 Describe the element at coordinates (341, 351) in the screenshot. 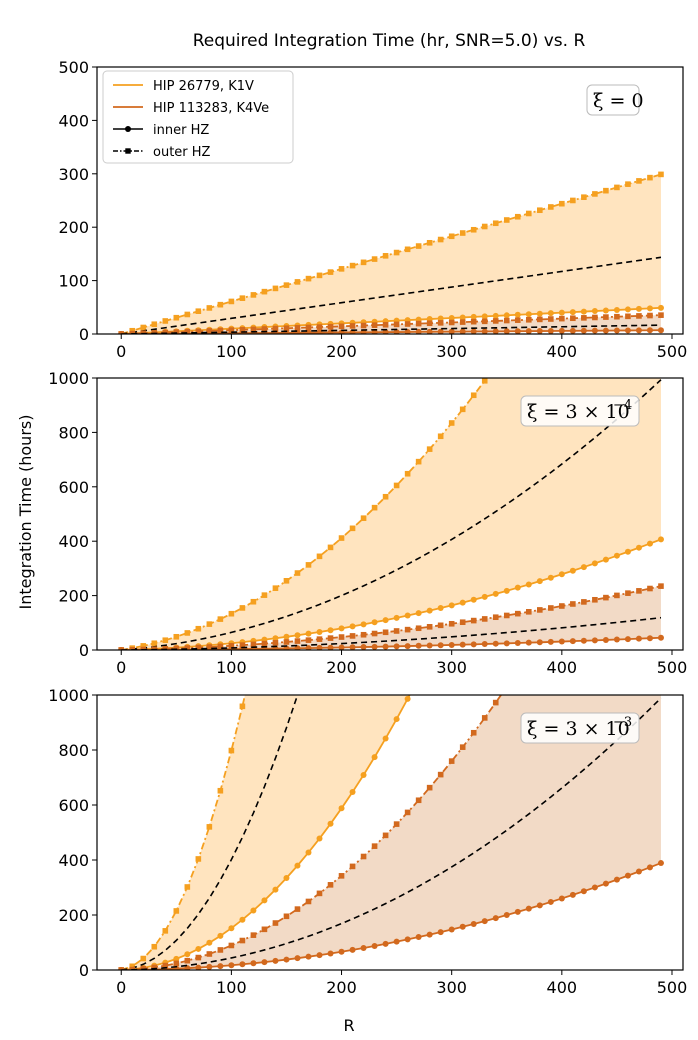

I see `x-tick-label: 200` at that location.